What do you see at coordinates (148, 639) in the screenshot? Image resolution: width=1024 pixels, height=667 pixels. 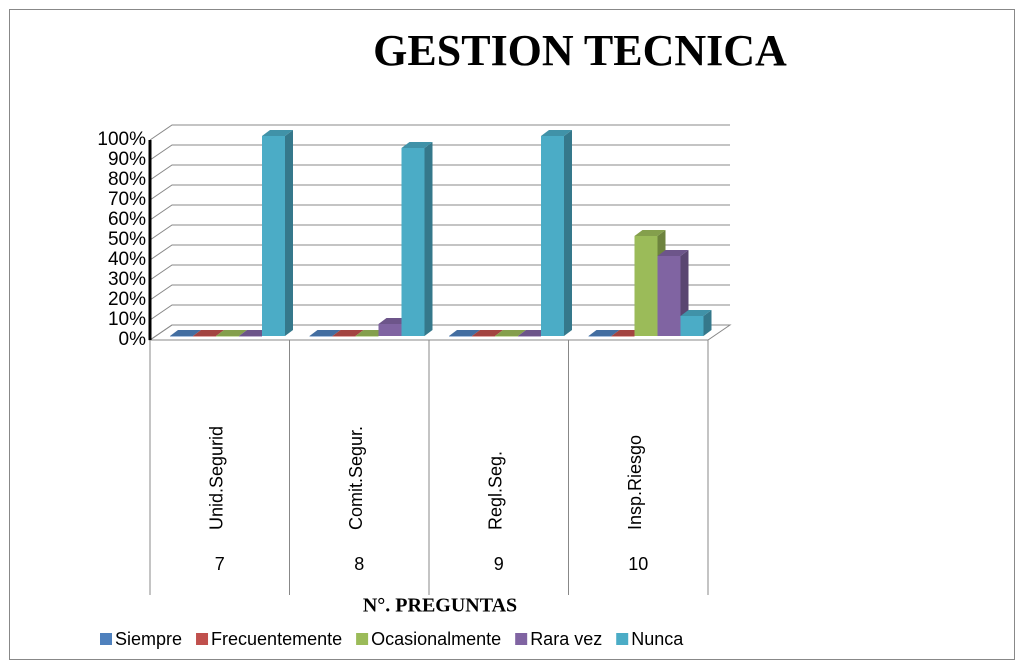 I see `legend-label: Siempre` at bounding box center [148, 639].